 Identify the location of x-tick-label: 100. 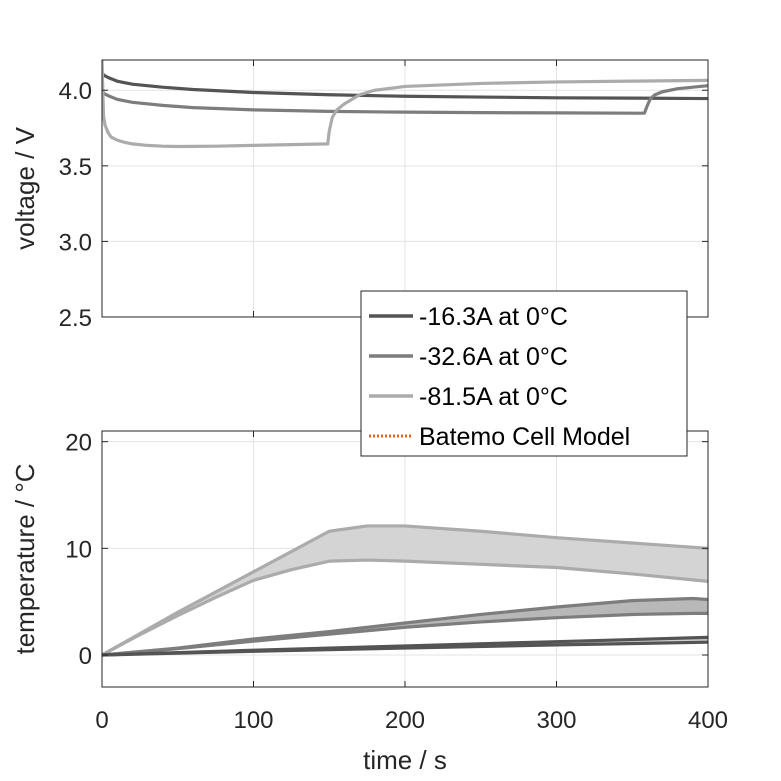
(253, 720).